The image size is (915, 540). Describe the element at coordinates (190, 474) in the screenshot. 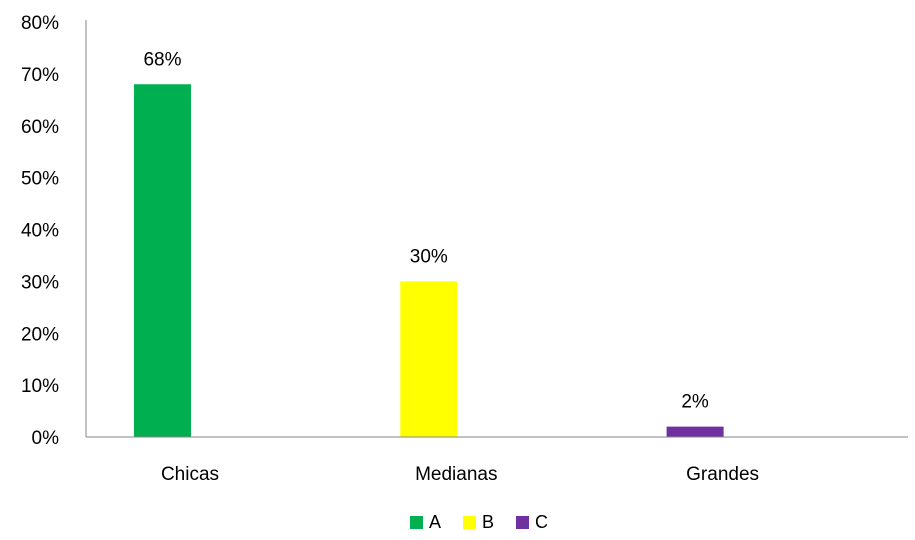

I see `x-category-label: Chicas` at that location.